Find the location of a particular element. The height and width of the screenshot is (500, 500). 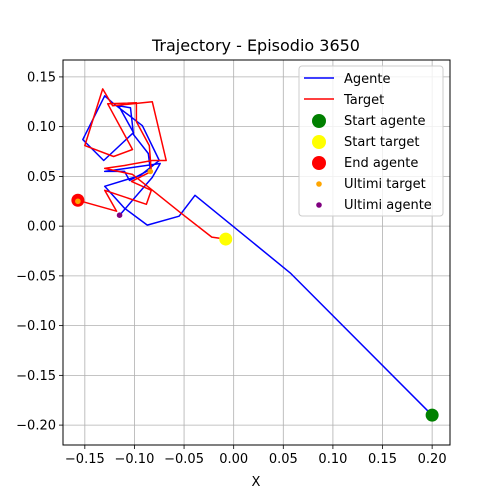

y-tick-label: 0.00 is located at coordinates (41, 227).